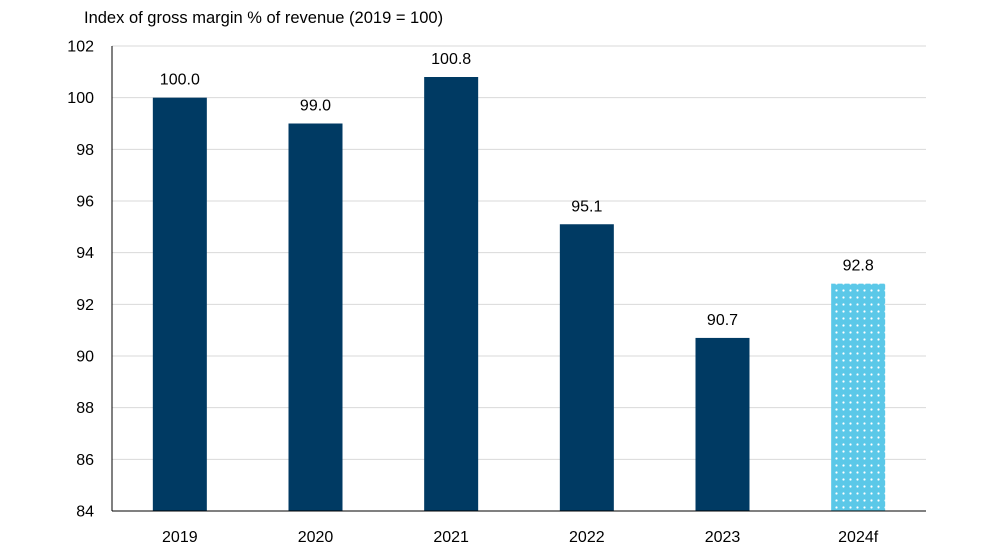  Describe the element at coordinates (180, 80) in the screenshot. I see `data-label: 100.0` at that location.